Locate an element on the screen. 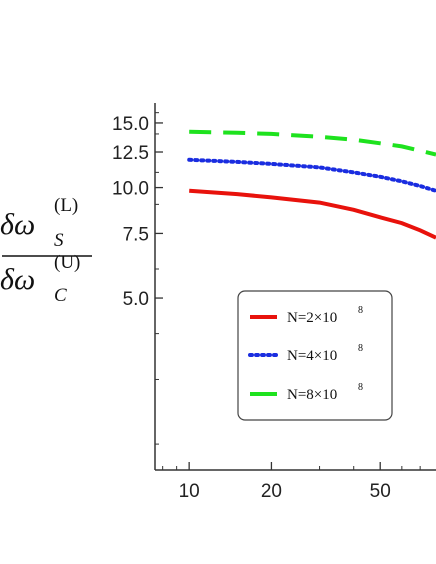 The image size is (436, 564). legend-label-1-sup: 8 is located at coordinates (360, 348).